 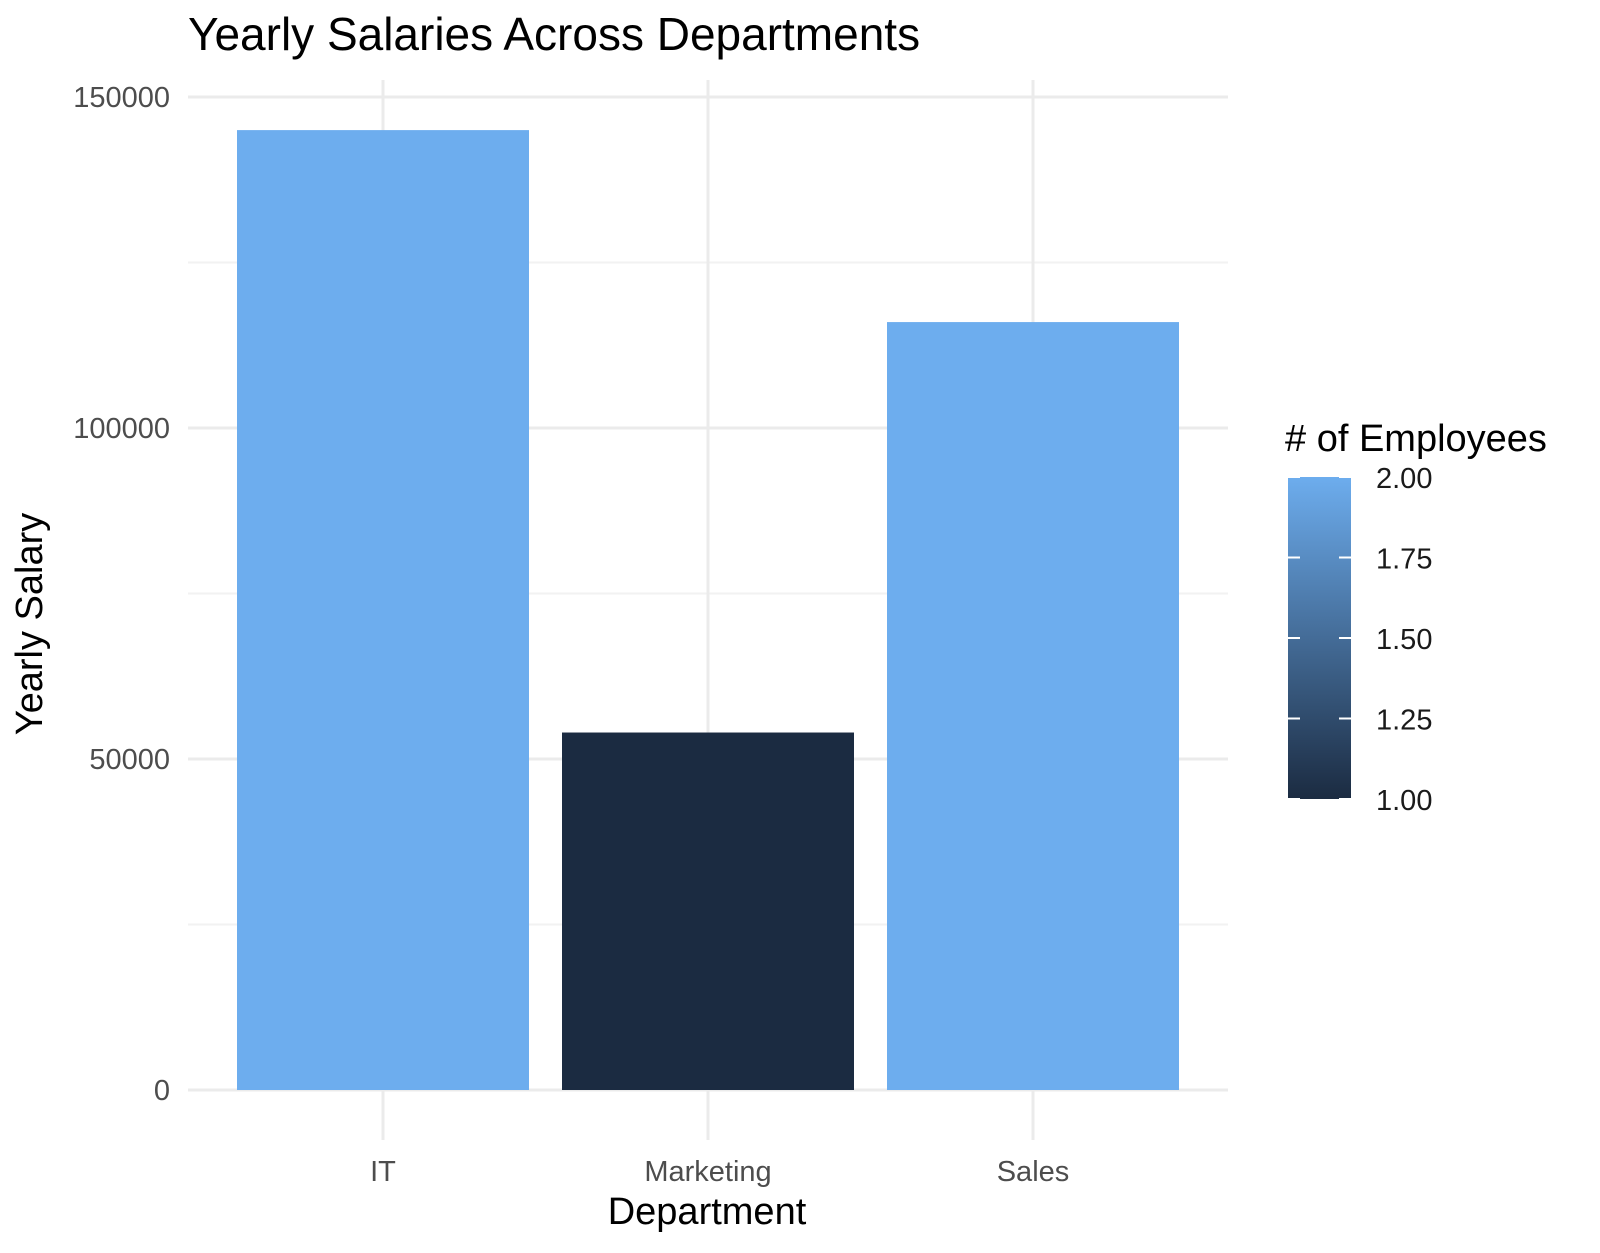 I want to click on y-tick-label: 100000, so click(x=121, y=429).